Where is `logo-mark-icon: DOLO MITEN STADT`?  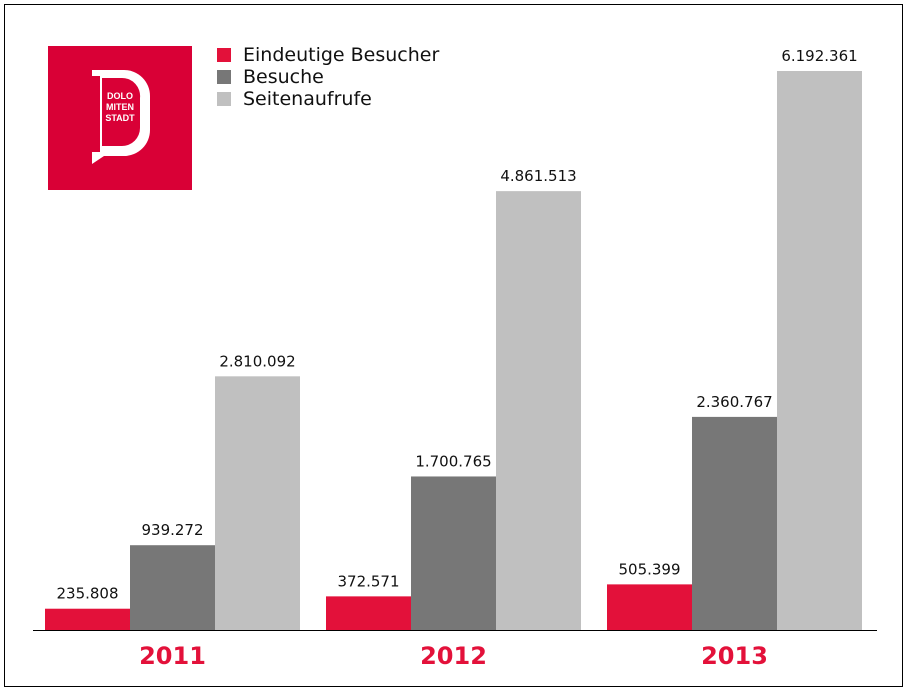
logo-mark-icon: DOLO MITEN STADT is located at coordinates (120, 118).